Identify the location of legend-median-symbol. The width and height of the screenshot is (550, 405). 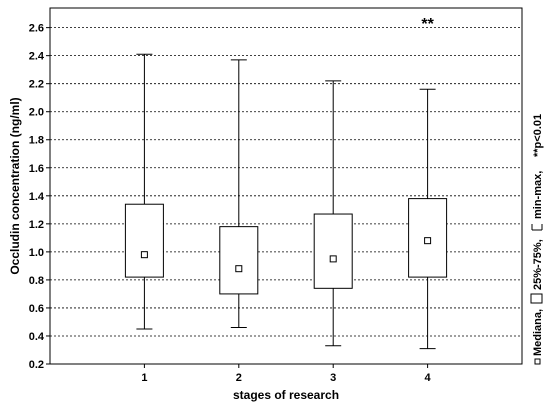
(537, 361).